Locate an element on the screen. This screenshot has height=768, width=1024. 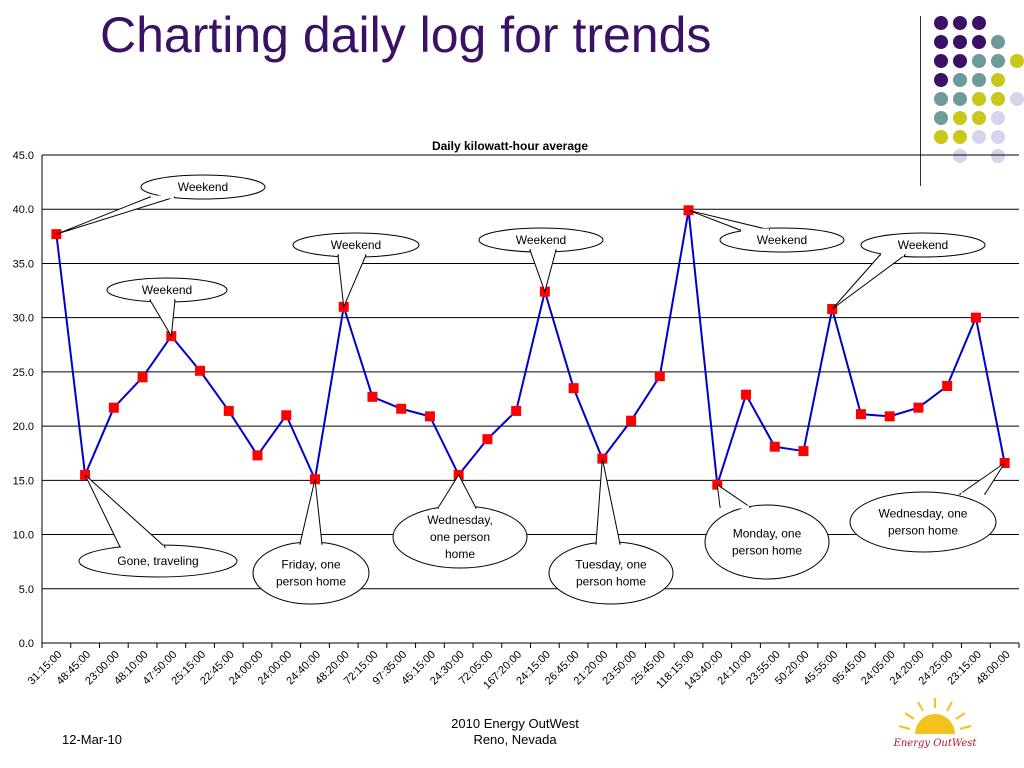
chart-title: Daily kilowatt-hour average is located at coordinates (510, 146).